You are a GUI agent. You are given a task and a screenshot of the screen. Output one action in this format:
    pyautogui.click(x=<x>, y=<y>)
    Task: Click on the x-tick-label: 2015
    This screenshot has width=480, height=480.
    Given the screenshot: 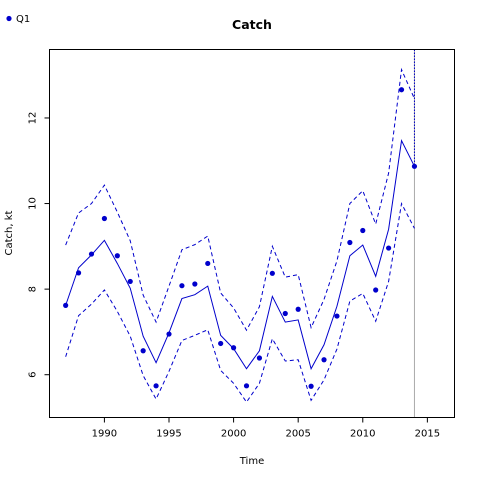 What is the action you would take?
    pyautogui.click(x=427, y=434)
    